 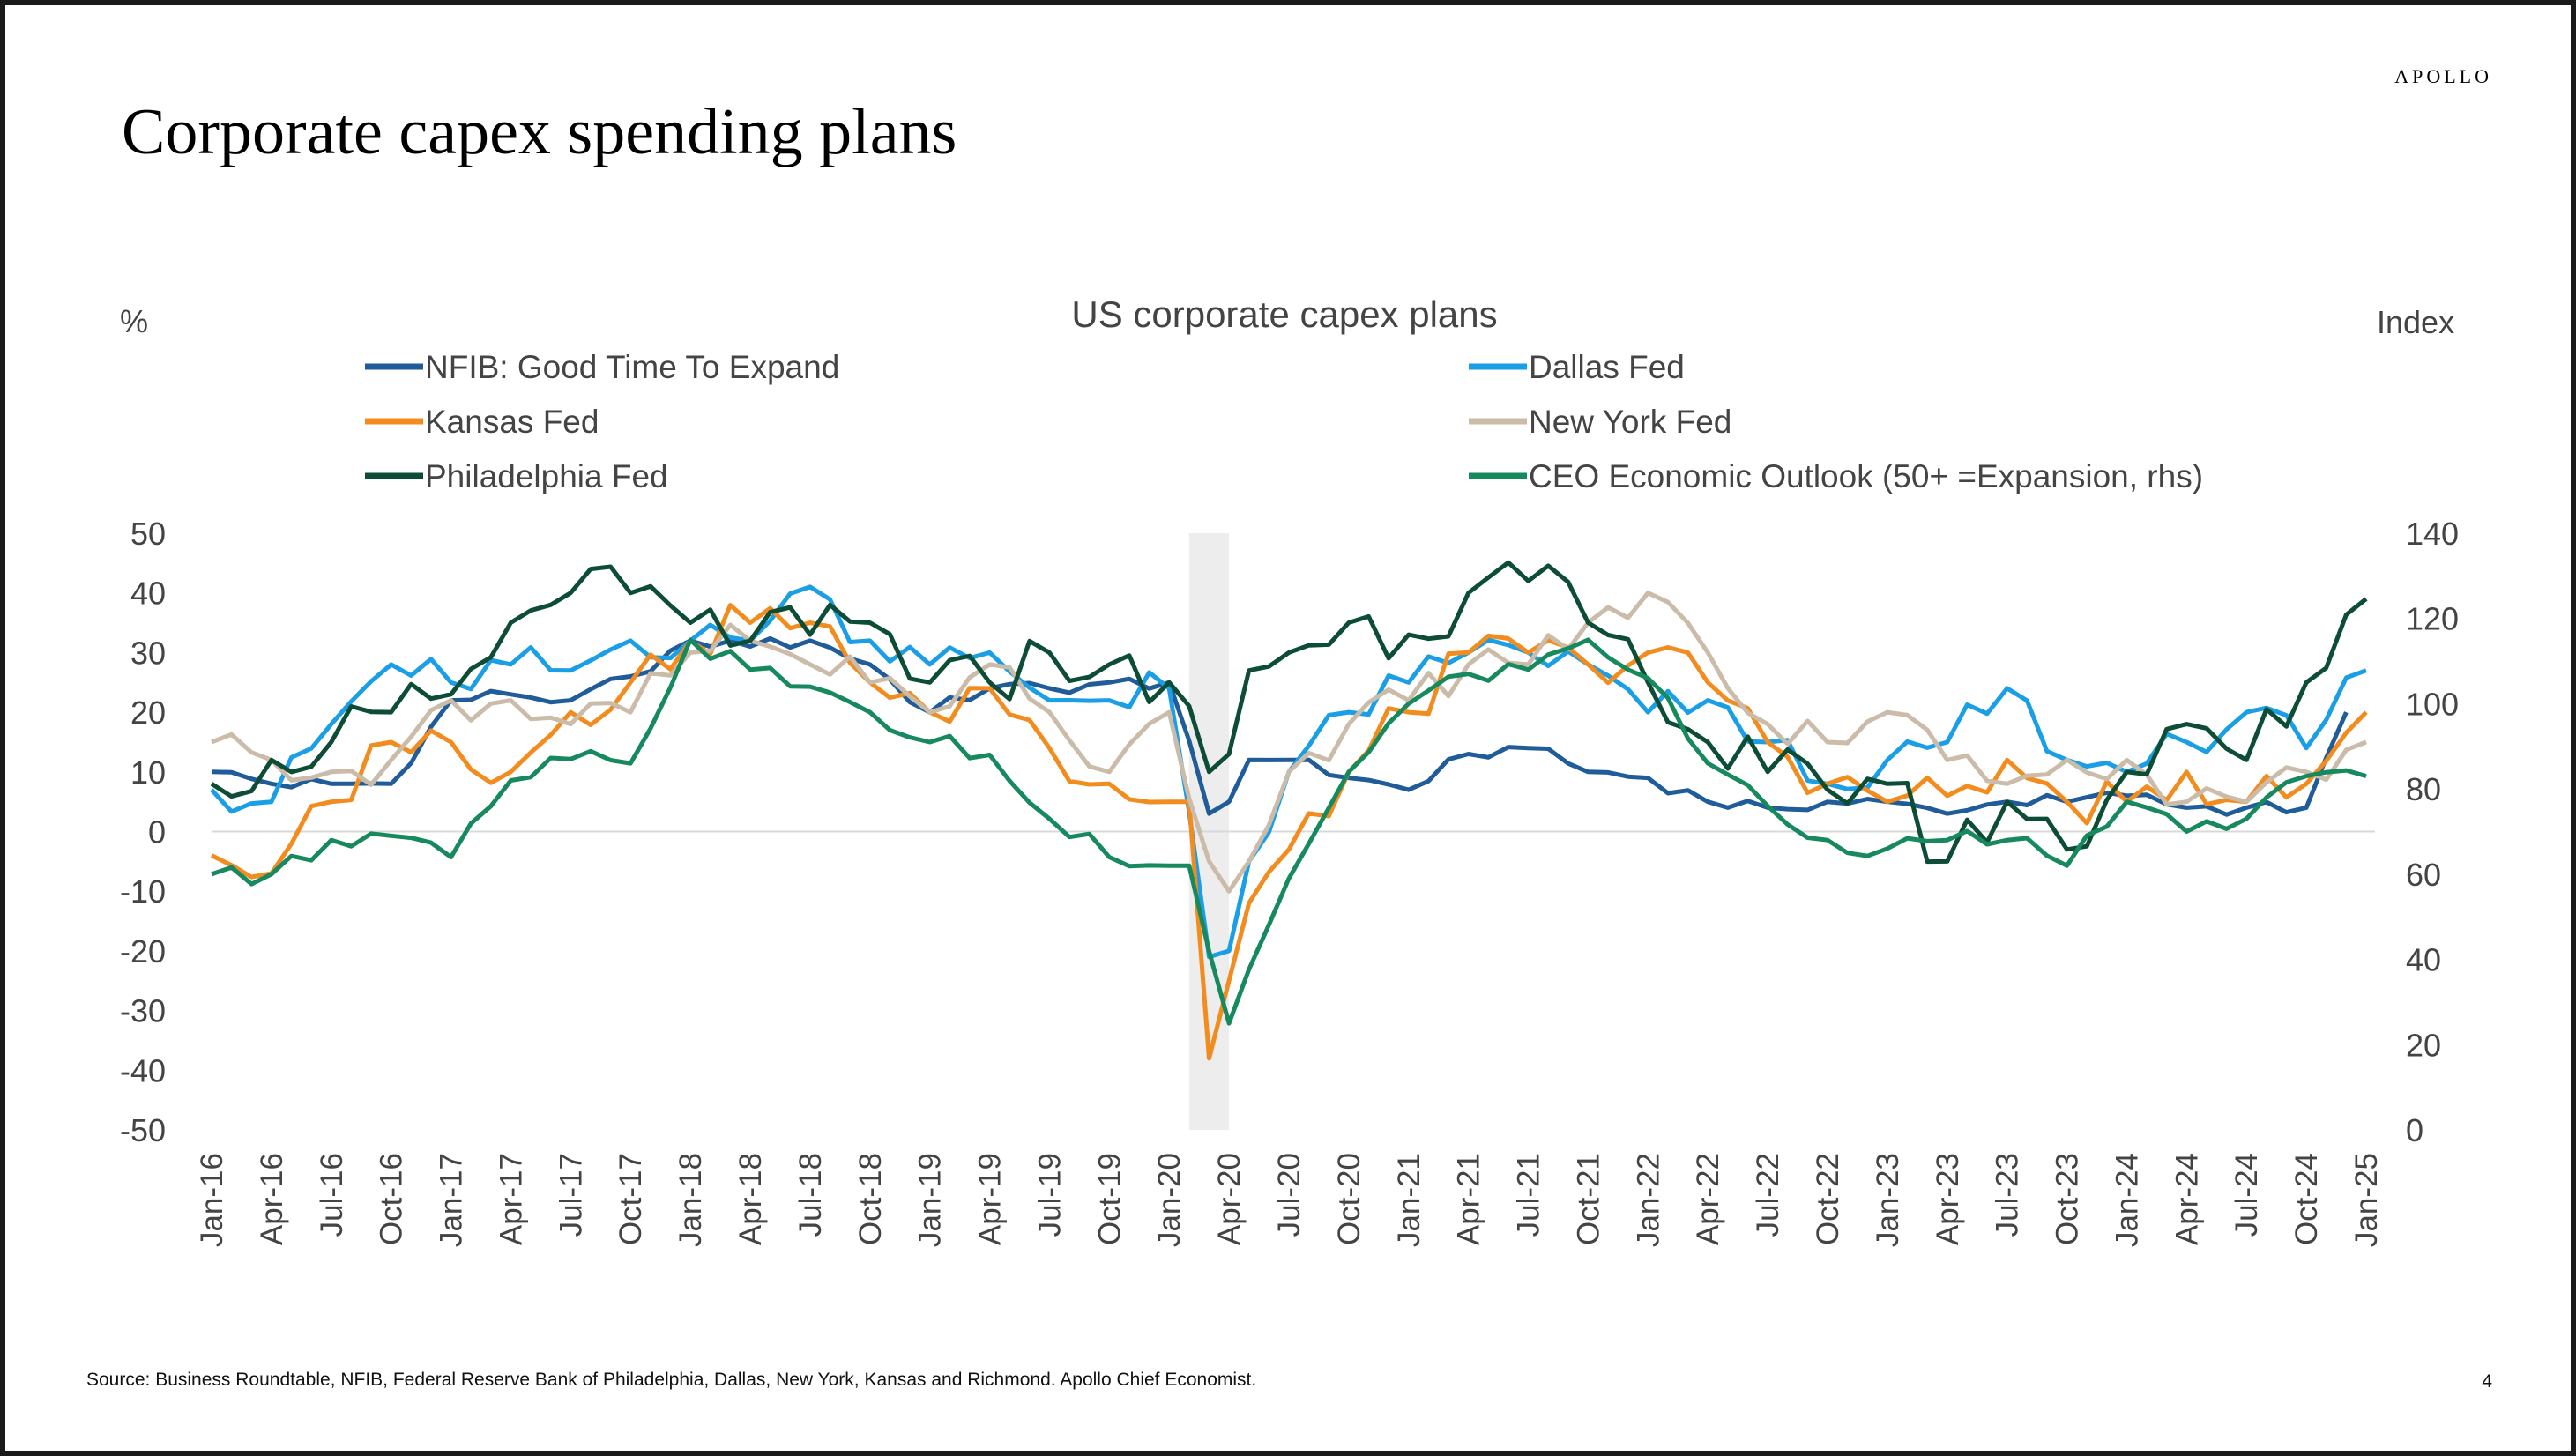 I want to click on left-axis-tick-label: 20, so click(x=148, y=713).